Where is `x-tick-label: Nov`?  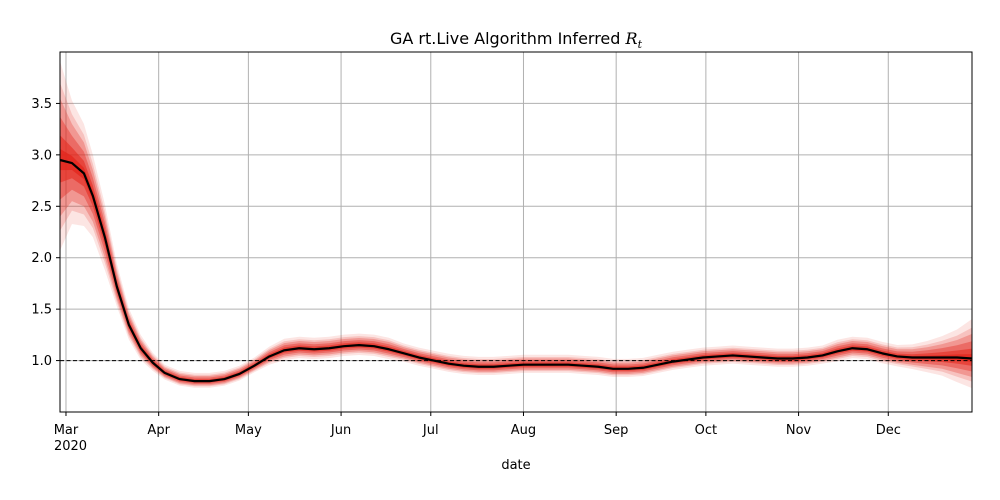
x-tick-label: Nov is located at coordinates (799, 430).